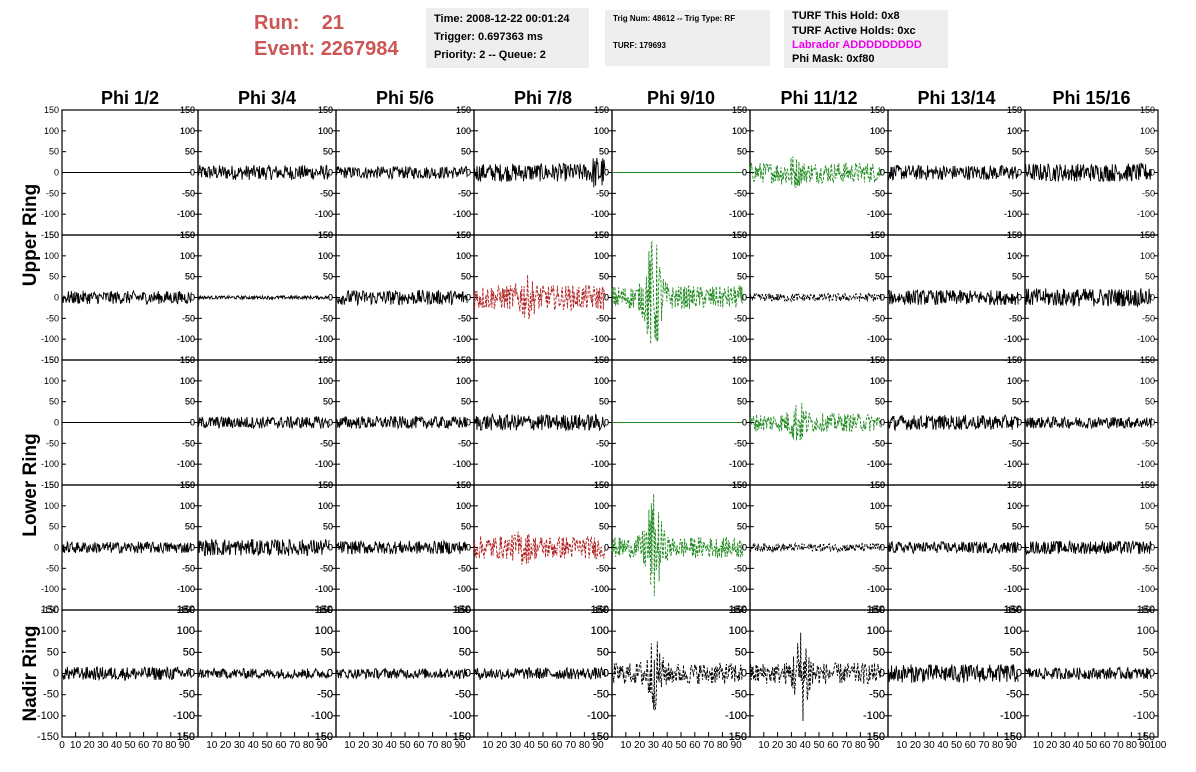 This screenshot has width=1196, height=772. I want to click on panel-r2-c8-ylabel-4: 50, so click(1017, 277).